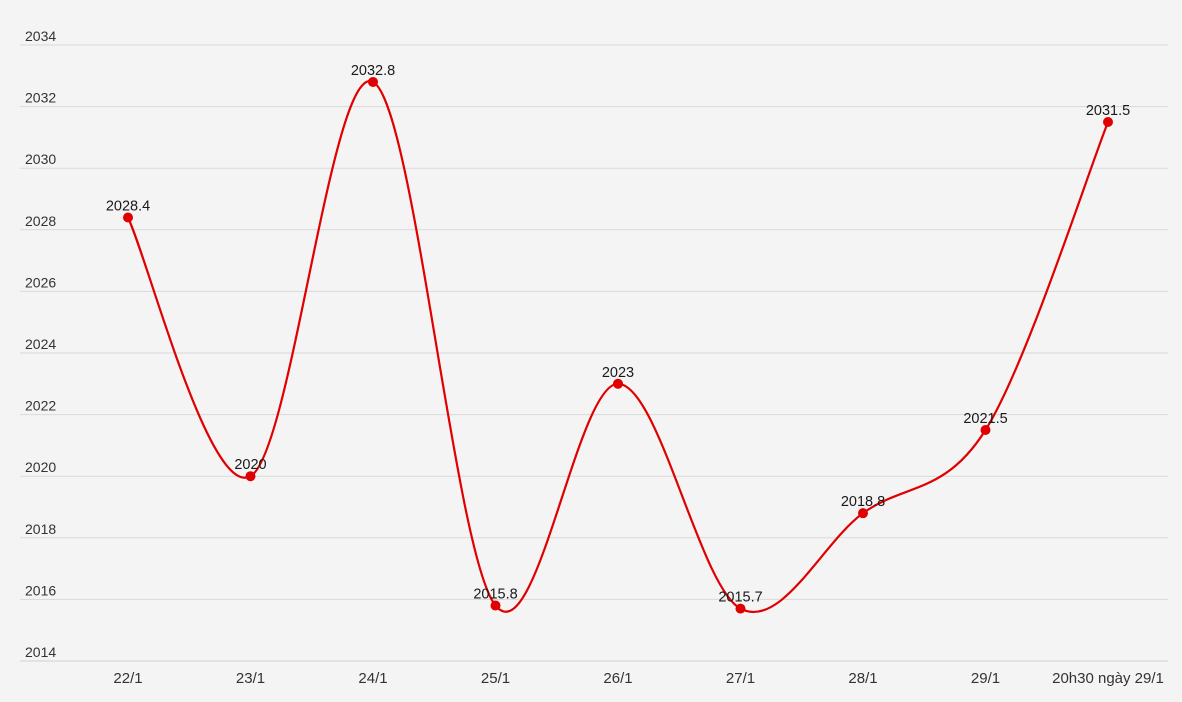 This screenshot has width=1182, height=702. What do you see at coordinates (372, 678) in the screenshot?
I see `x-tick-label: 24/1` at bounding box center [372, 678].